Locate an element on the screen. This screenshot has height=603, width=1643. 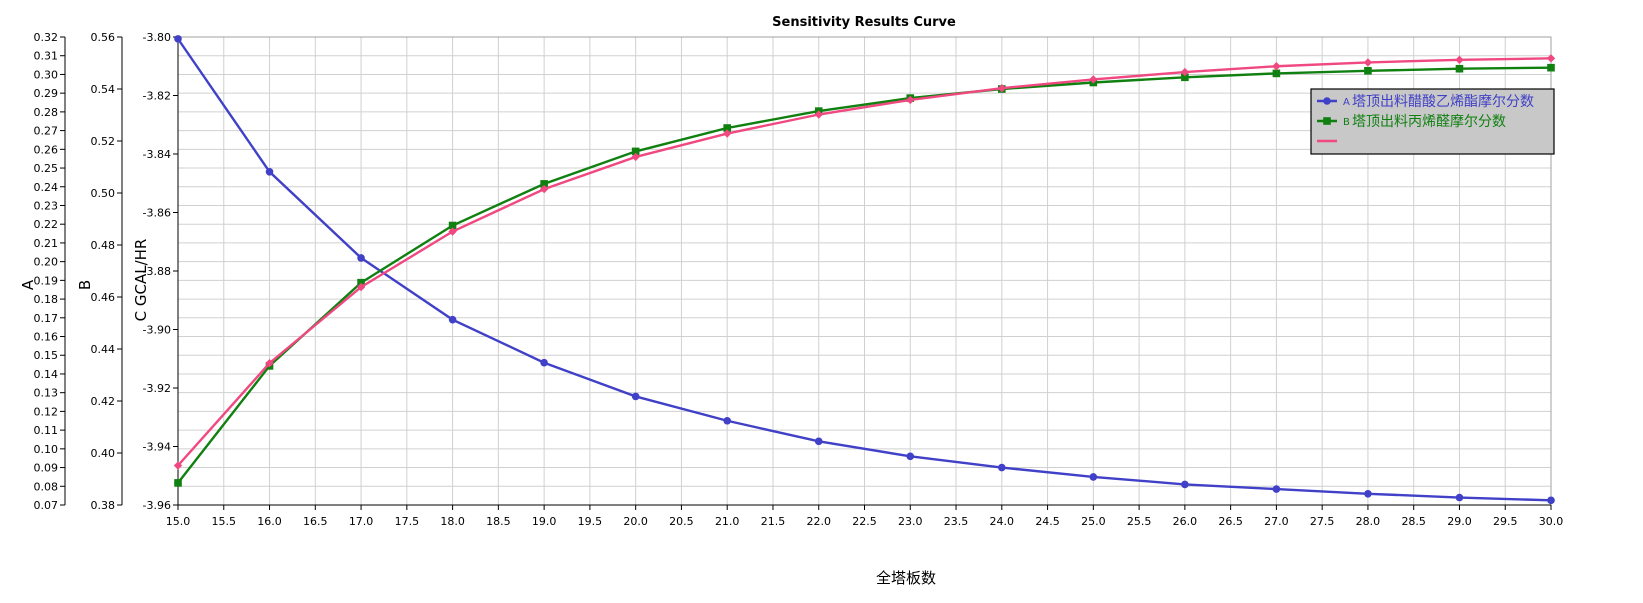
x-tick-label: 17.0 is located at coordinates (361, 521).